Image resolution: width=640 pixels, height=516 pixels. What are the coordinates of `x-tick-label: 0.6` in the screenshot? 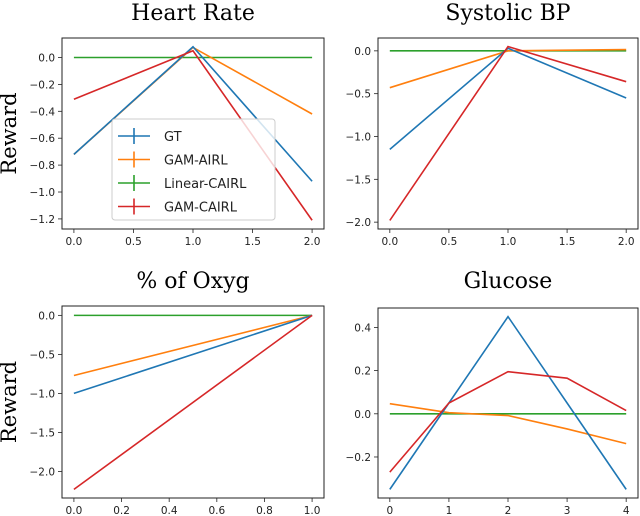 It's located at (216, 510).